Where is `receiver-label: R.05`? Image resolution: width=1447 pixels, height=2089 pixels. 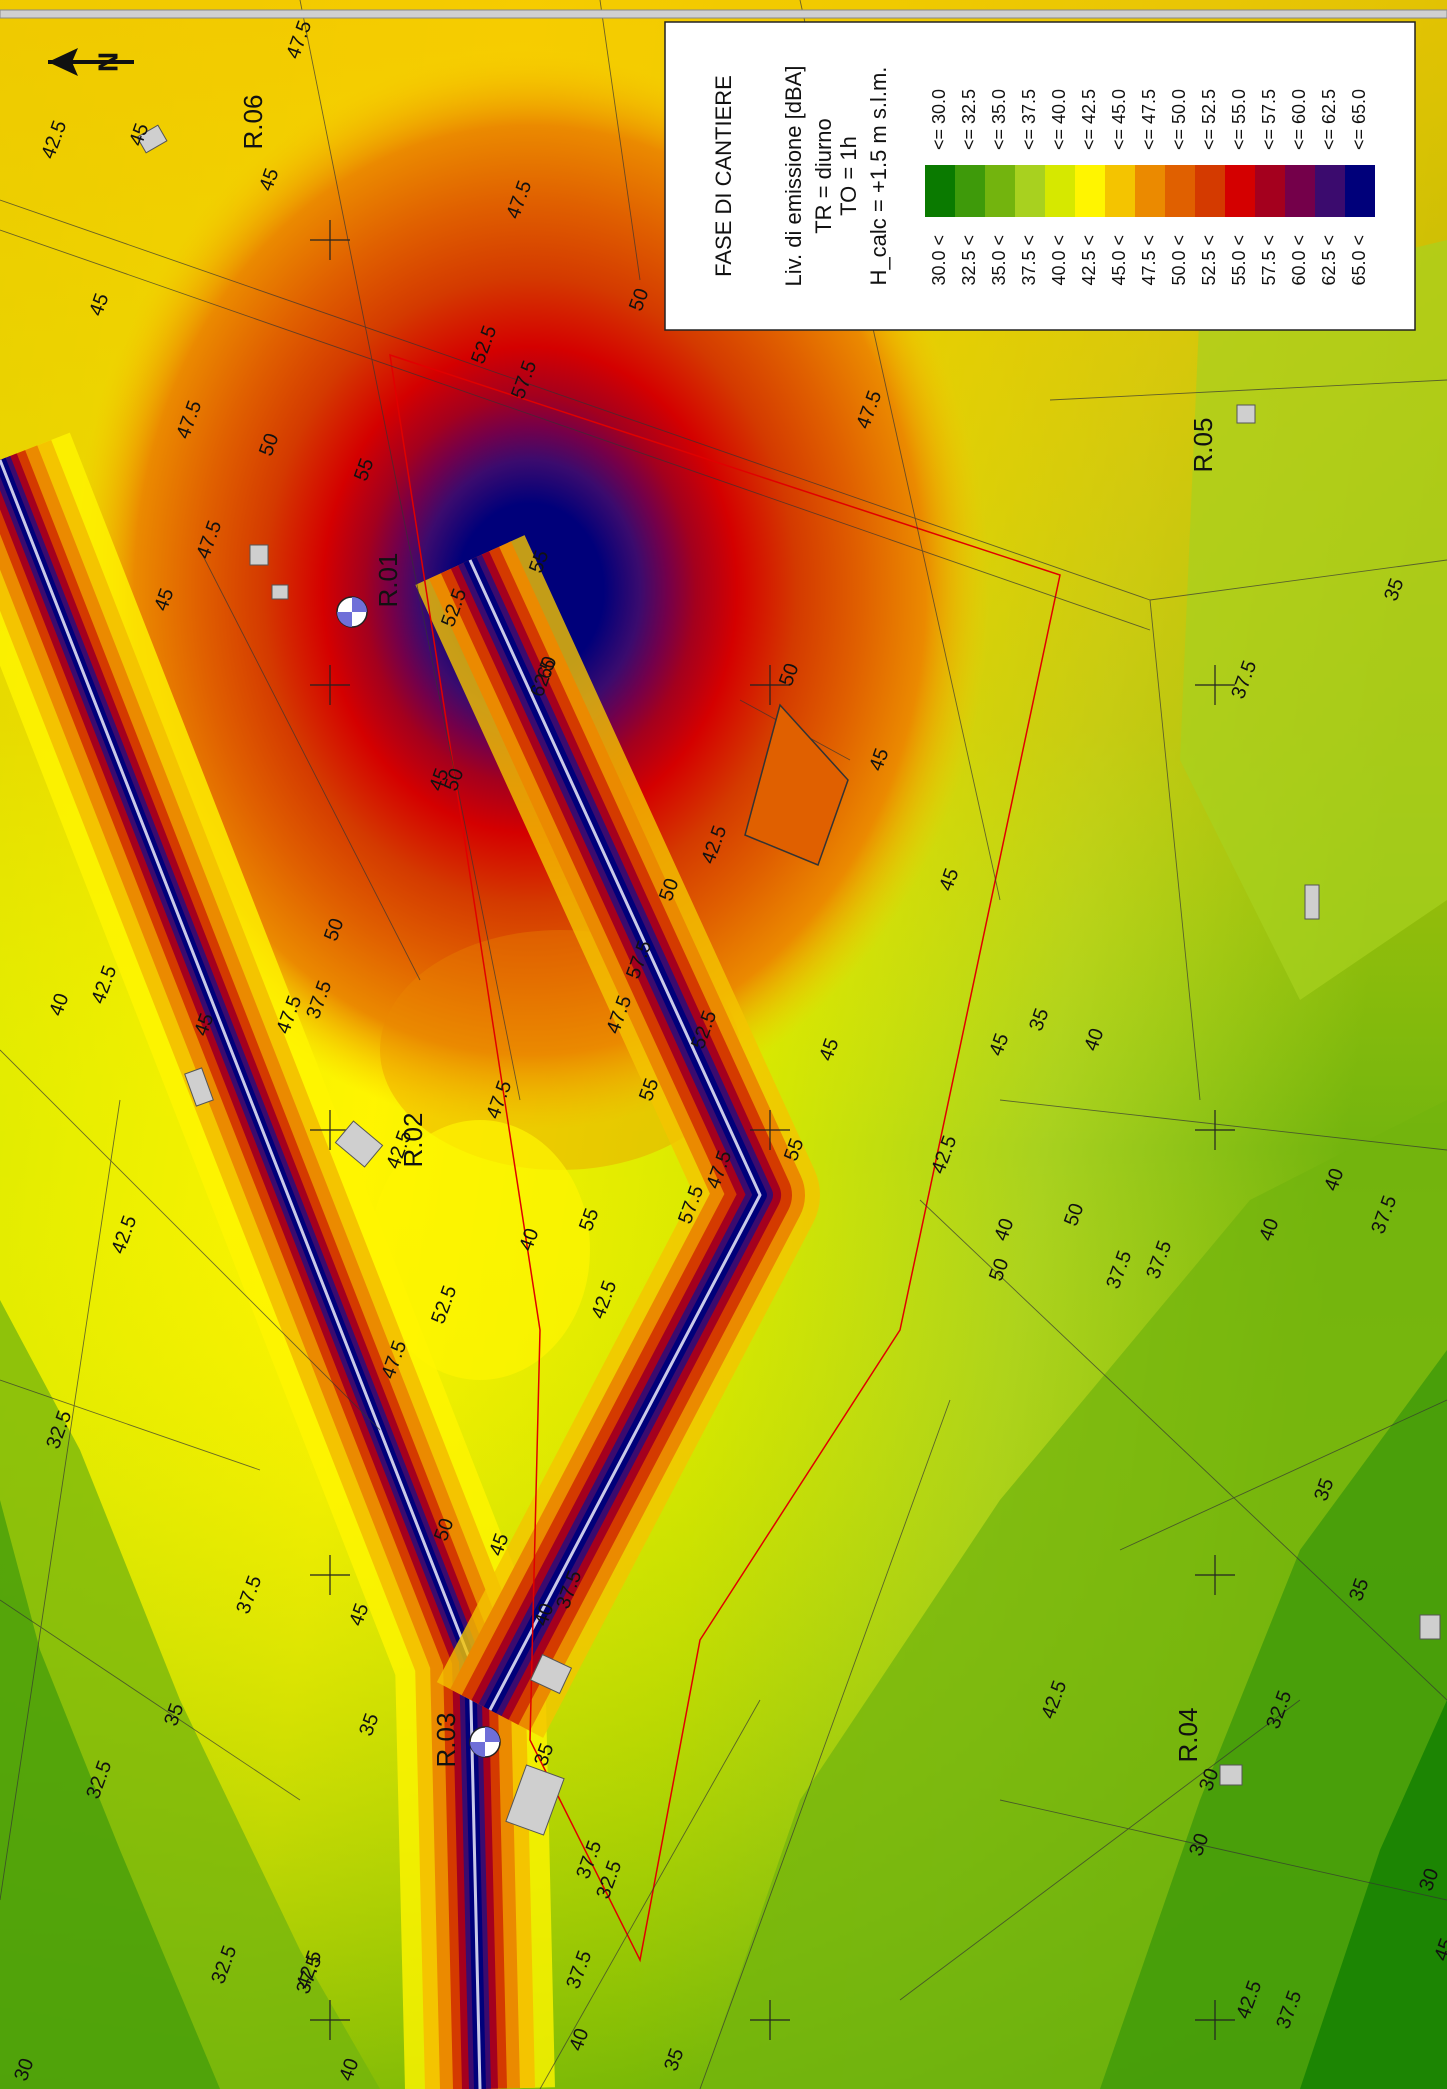
receiver-label: R.05 is located at coordinates (1203, 445).